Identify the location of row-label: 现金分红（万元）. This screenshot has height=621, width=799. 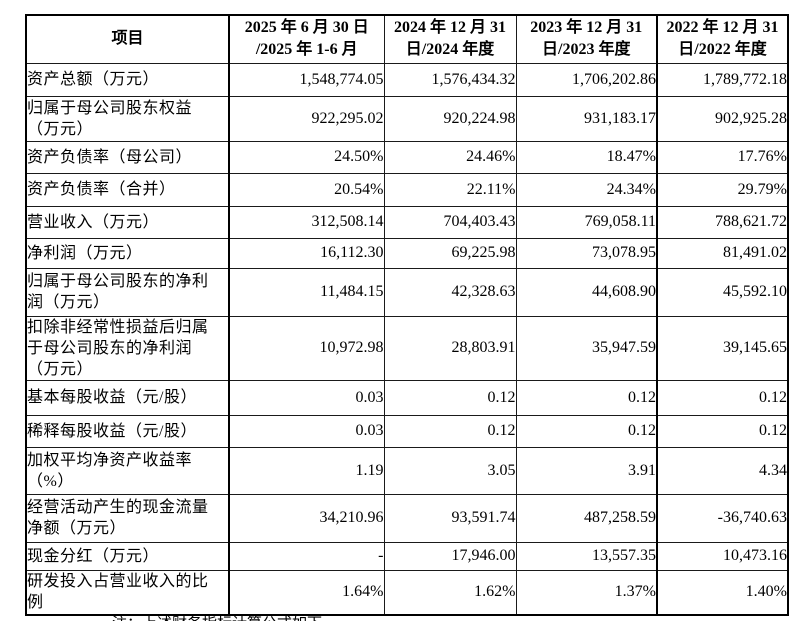
(127, 556).